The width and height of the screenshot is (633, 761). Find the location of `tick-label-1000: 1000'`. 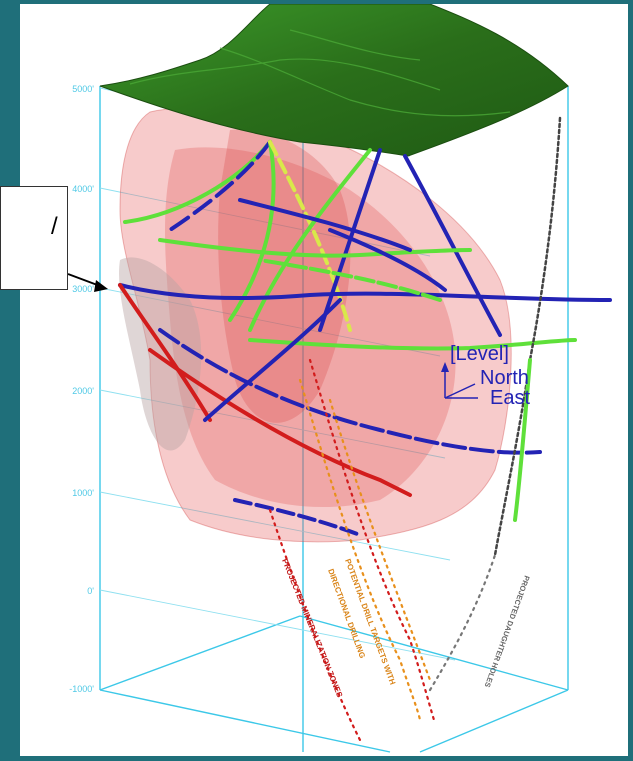

tick-label-1000: 1000' is located at coordinates (83, 493).